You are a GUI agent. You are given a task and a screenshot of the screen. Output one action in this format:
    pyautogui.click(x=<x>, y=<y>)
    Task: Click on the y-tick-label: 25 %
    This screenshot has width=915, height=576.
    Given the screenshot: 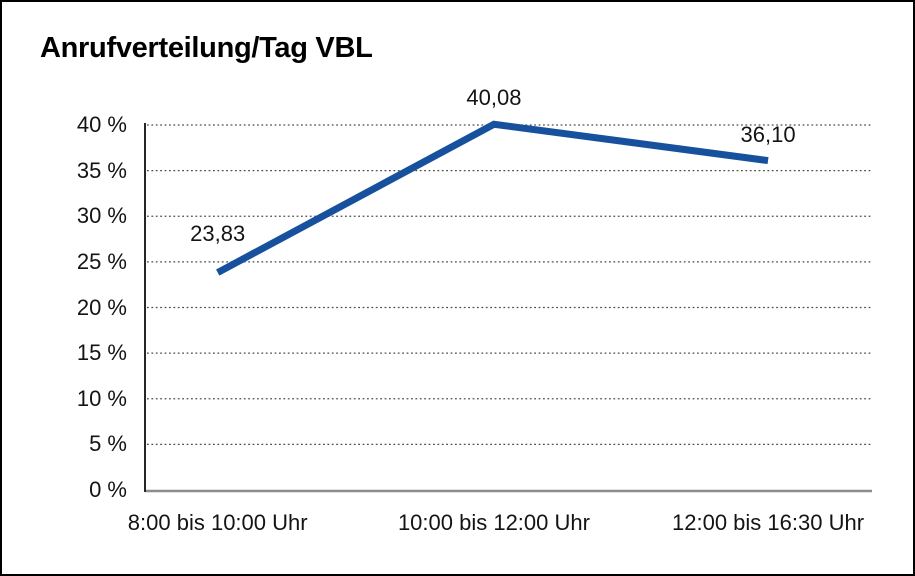 What is the action you would take?
    pyautogui.click(x=101, y=261)
    